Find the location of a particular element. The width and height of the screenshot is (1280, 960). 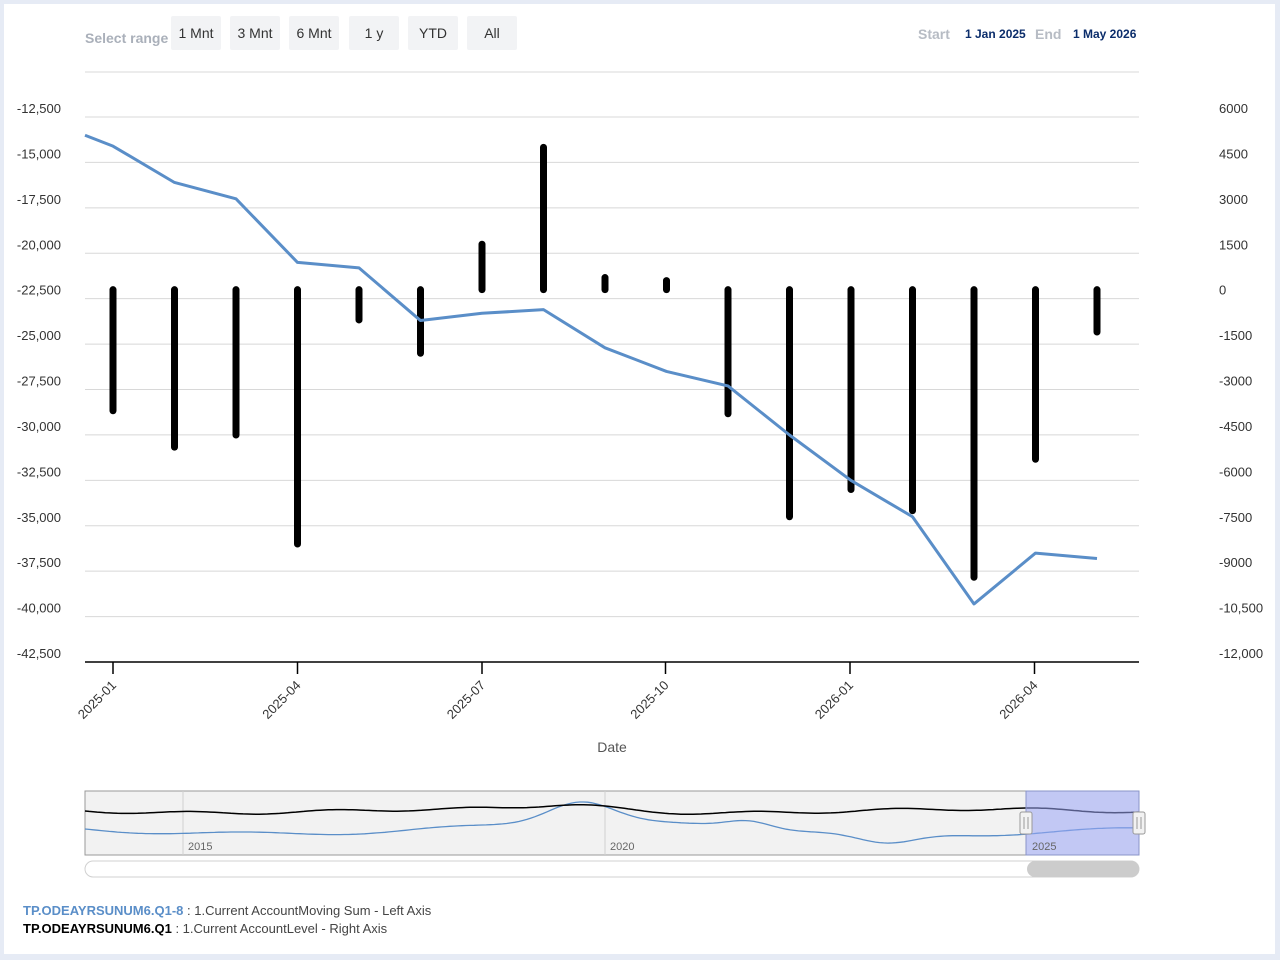

right-axis-tick-label: -6000 is located at coordinates (1235, 471).